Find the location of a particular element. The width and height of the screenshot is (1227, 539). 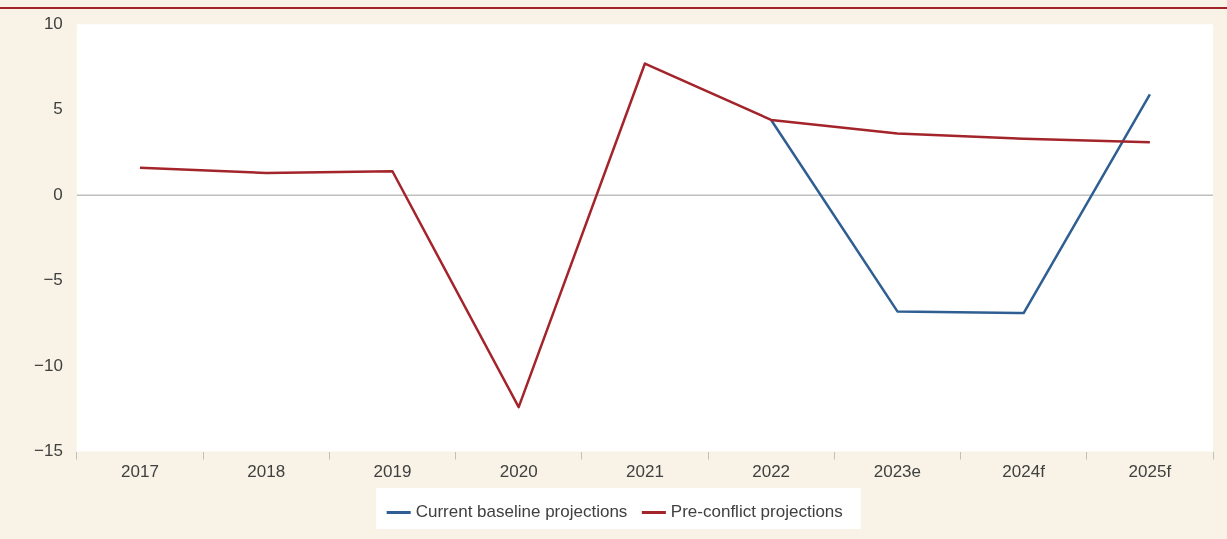

y-tick-label: 10 is located at coordinates (53, 23).